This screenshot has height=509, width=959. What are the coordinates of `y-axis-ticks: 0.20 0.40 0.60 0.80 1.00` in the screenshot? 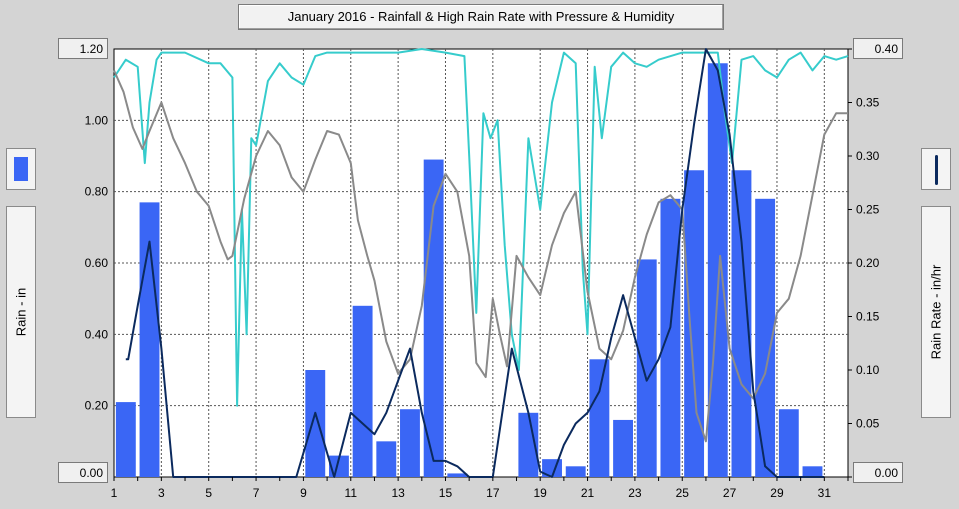 It's located at (97, 262).